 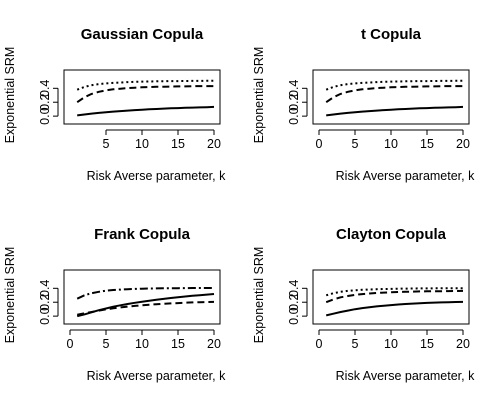 I want to click on chart-title: Frank Copula, so click(x=142, y=234).